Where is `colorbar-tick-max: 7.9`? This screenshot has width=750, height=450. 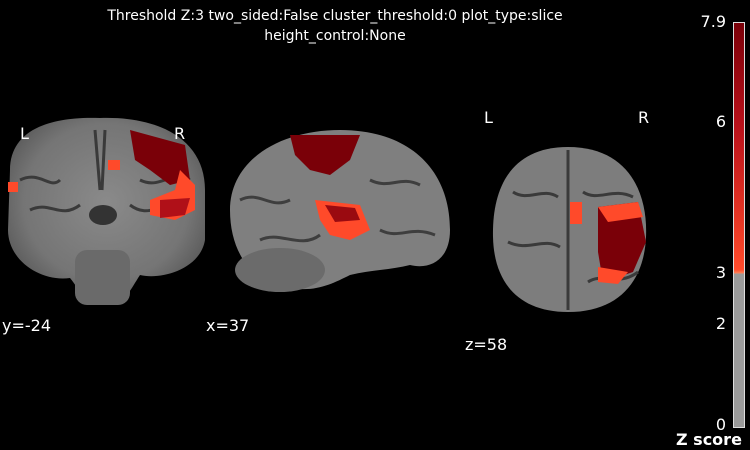
colorbar-tick-max: 7.9 is located at coordinates (713, 21).